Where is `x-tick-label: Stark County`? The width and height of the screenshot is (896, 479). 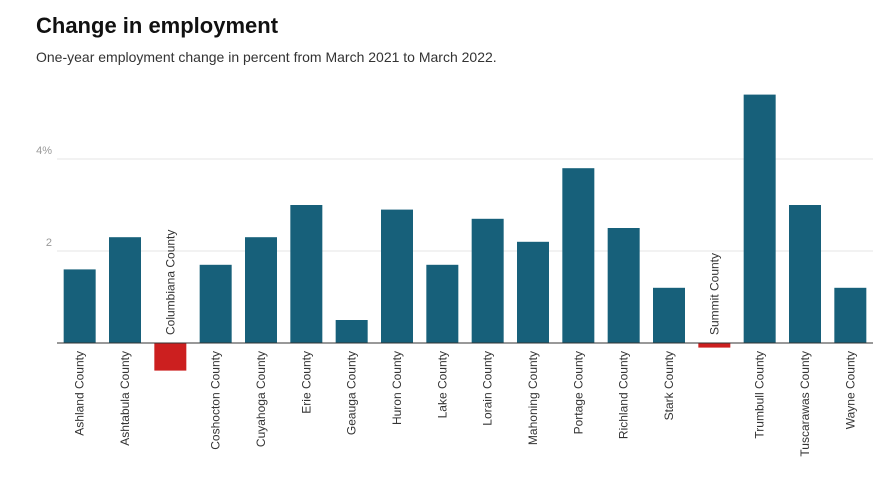
x-tick-label: Stark County is located at coordinates (669, 385).